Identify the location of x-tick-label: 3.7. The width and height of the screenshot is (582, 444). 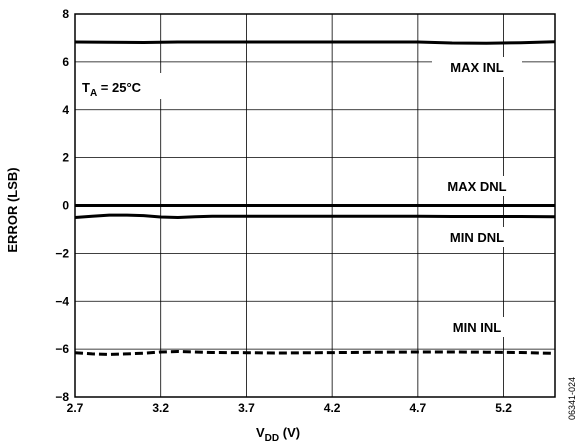
(246, 408).